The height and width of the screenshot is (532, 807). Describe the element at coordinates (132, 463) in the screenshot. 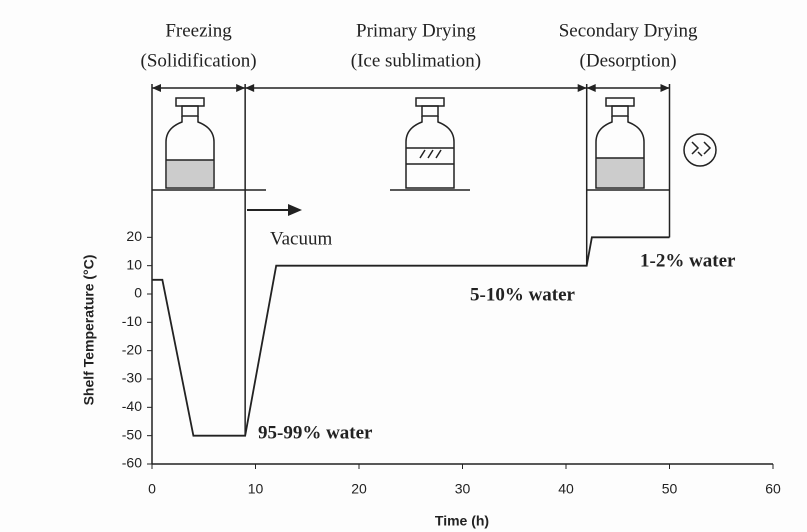

I see `y-tick-label: -60` at that location.